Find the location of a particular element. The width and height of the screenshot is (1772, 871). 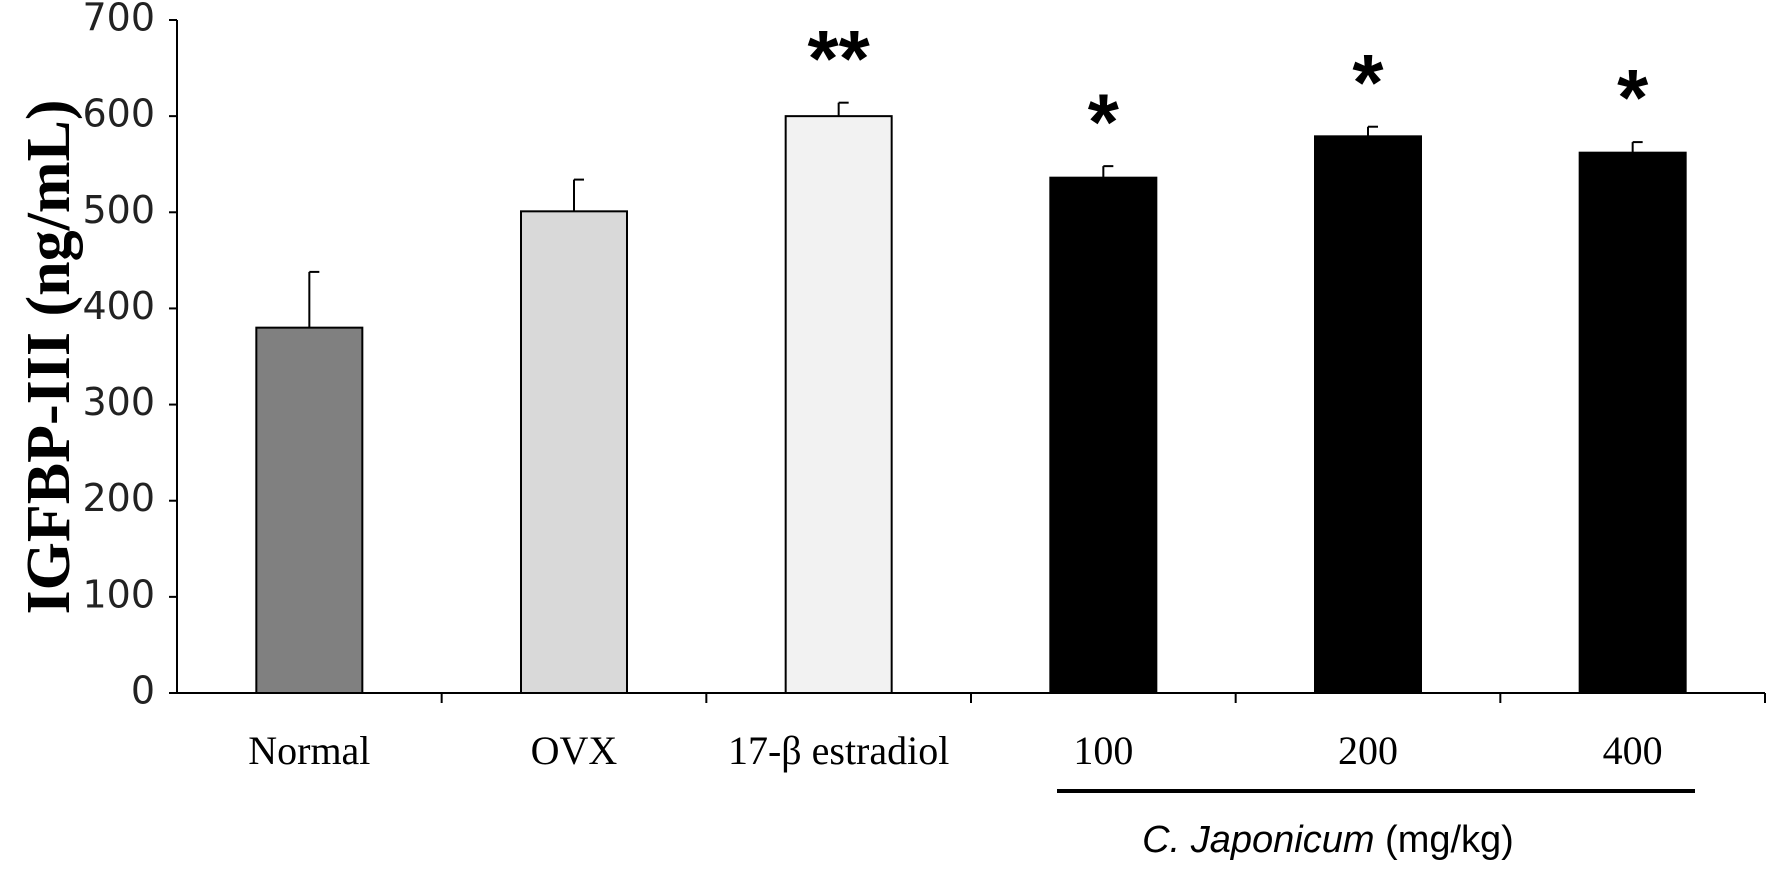

x-tick-label: 200 is located at coordinates (1368, 750).